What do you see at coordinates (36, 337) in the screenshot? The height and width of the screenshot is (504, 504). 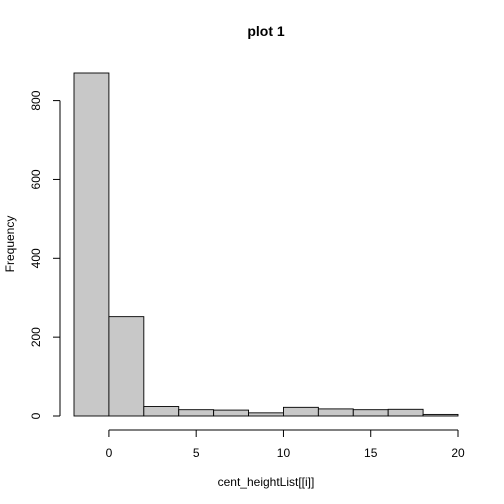 I see `y-tick-label: 200` at bounding box center [36, 337].